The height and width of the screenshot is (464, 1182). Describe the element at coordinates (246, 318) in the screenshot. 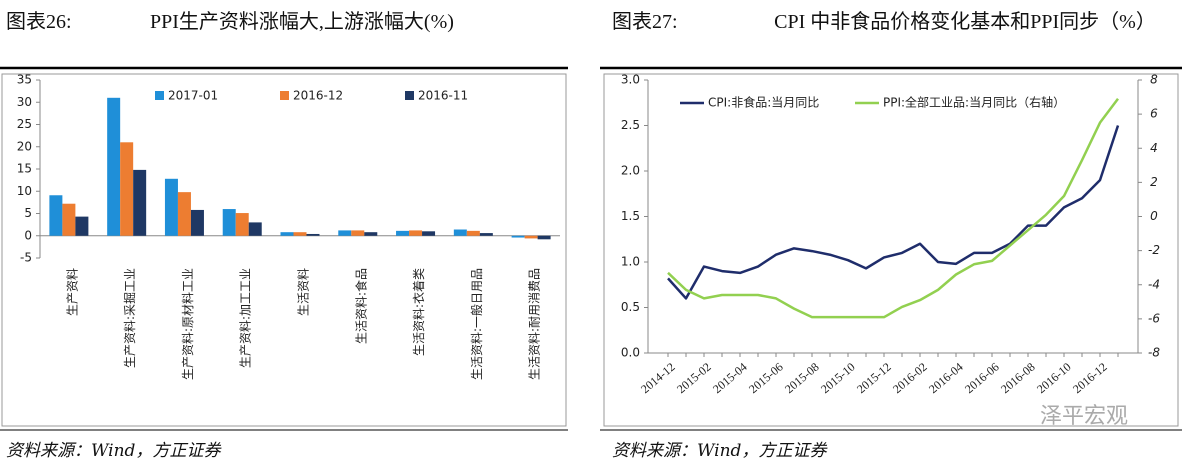

I see `x-tick-label: 生产资料:加工工业` at that location.